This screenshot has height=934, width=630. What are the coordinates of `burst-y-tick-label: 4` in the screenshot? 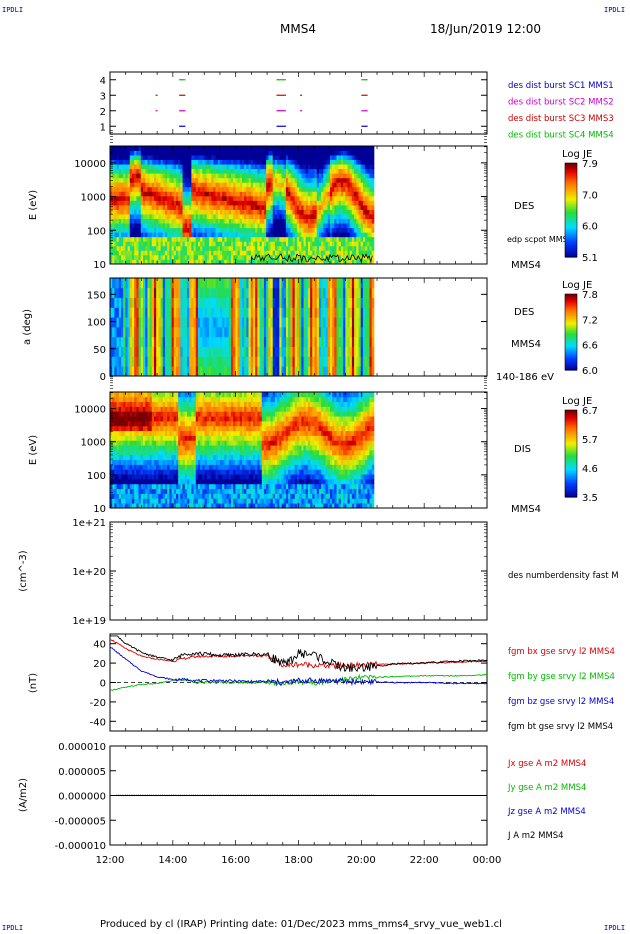 It's located at (103, 81).